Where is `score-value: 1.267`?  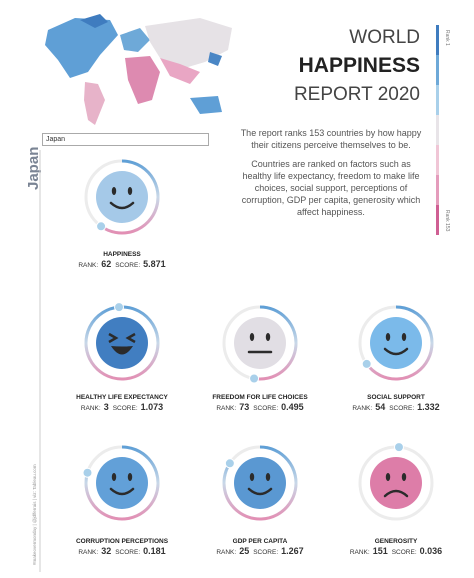
score-value: 1.267 is located at coordinates (292, 551).